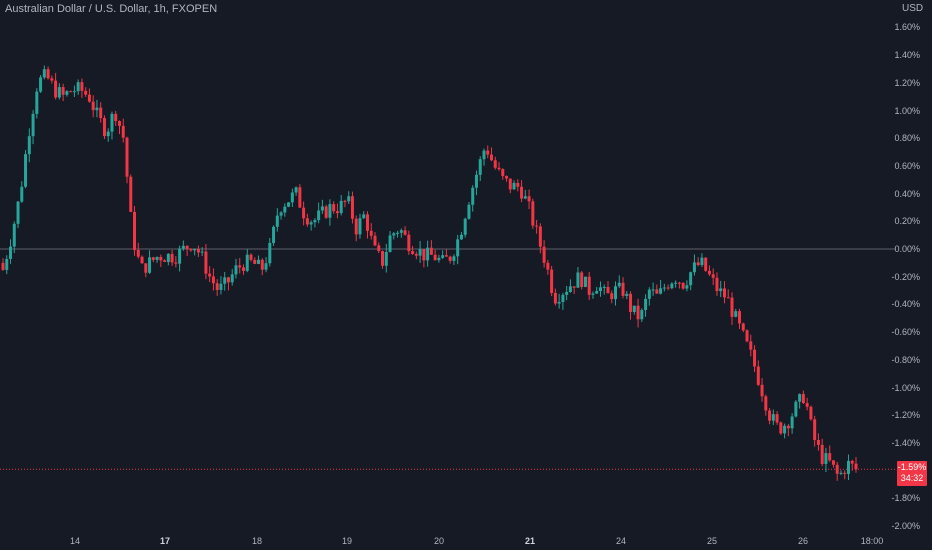  What do you see at coordinates (905, 276) in the screenshot?
I see `y-tick-label: -0.20%` at bounding box center [905, 276].